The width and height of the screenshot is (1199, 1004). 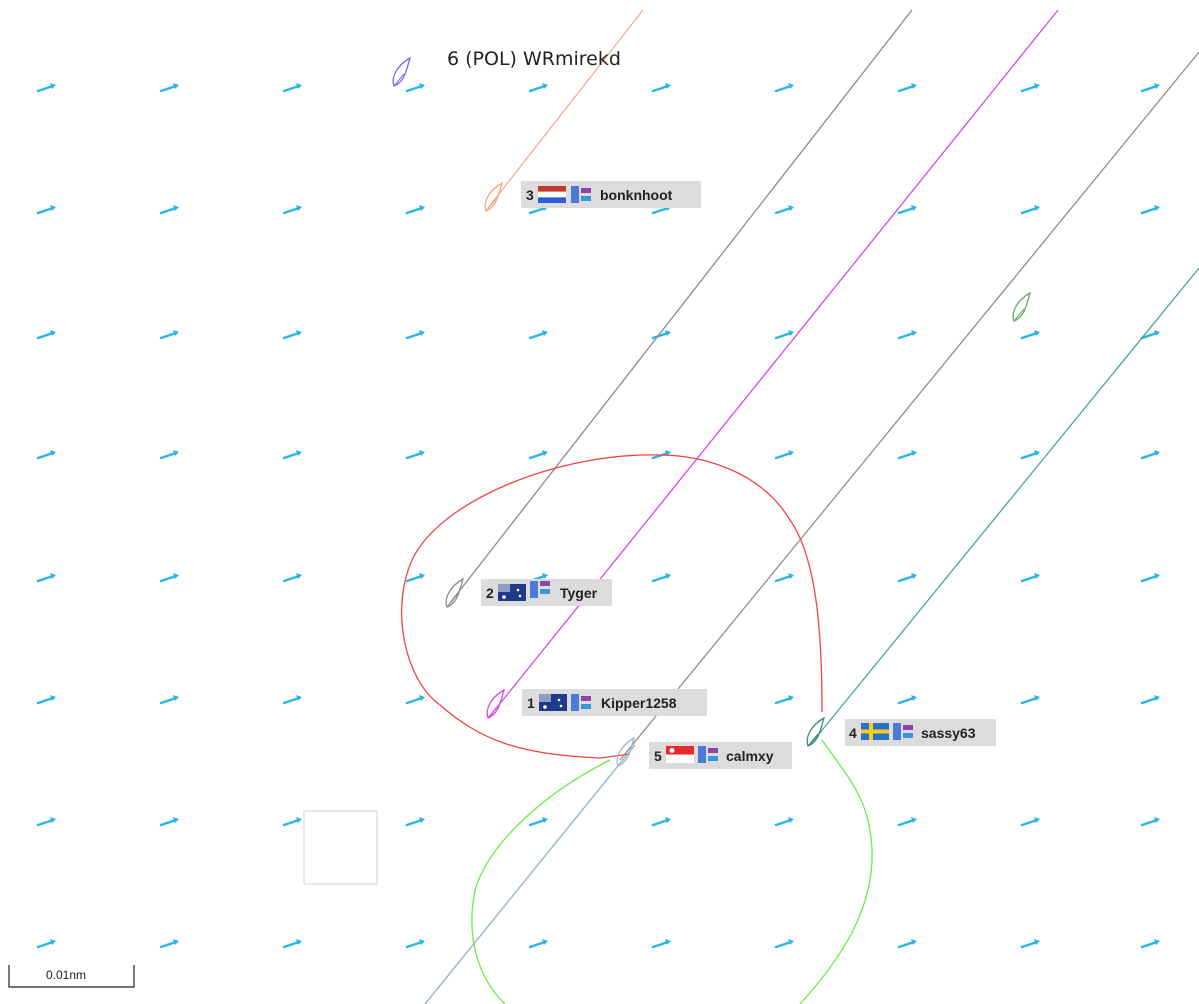 I want to click on se-flag-icon, so click(x=875, y=731).